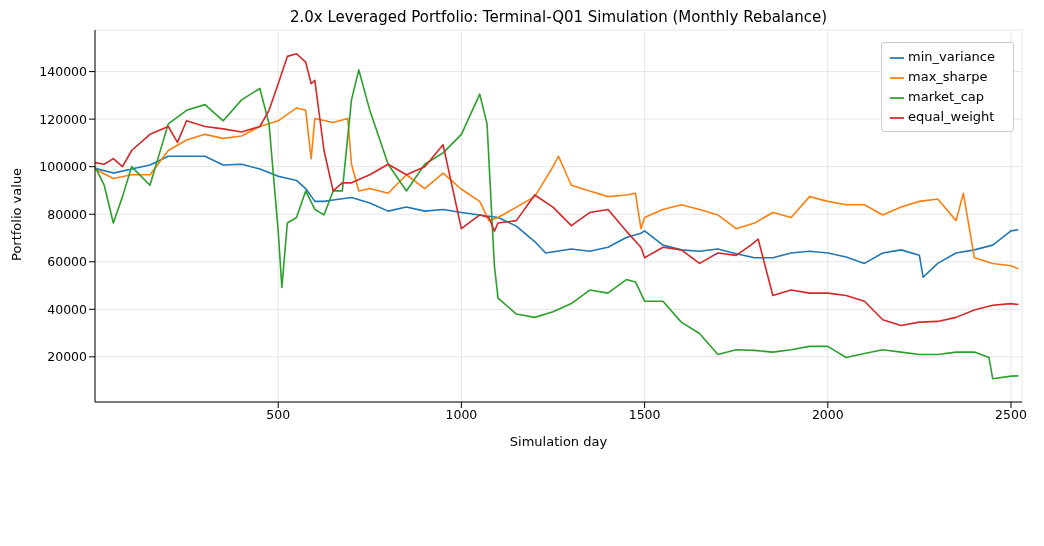  I want to click on y-tick-label: 20000, so click(67, 357).